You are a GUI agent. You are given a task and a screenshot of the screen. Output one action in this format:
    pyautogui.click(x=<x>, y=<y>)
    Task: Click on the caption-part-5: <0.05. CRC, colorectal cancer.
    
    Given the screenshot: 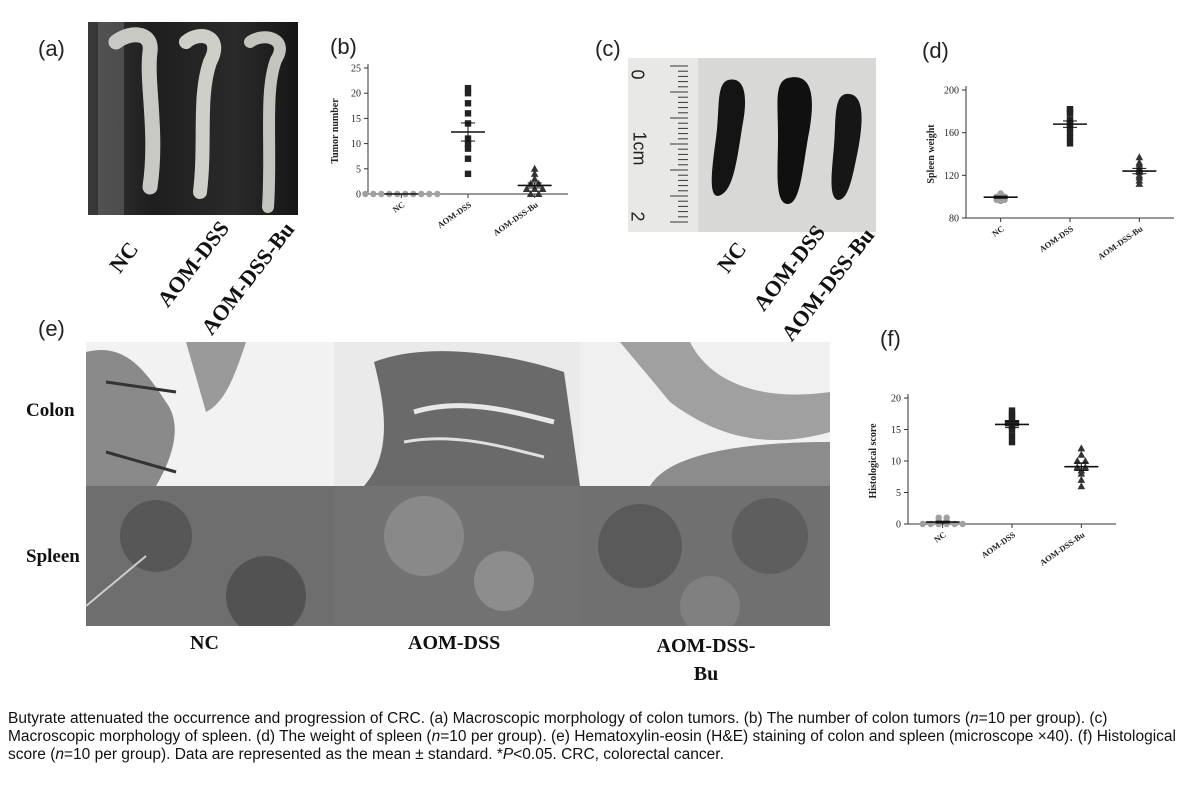 What is the action you would take?
    pyautogui.click(x=618, y=754)
    